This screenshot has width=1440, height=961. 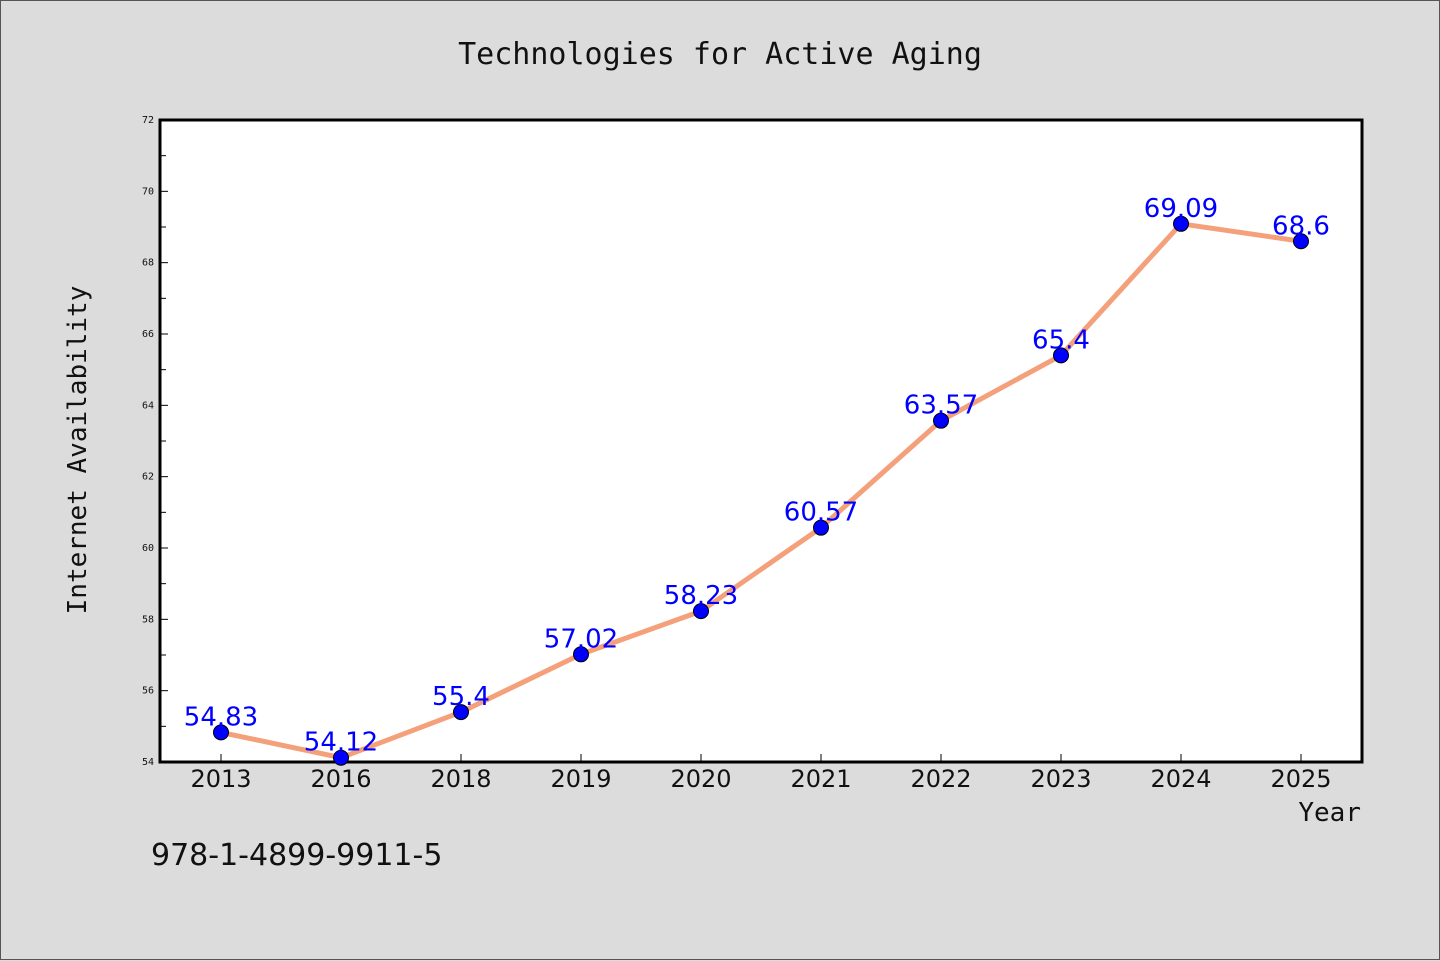 I want to click on x-tick-label: 2021, so click(x=820, y=779).